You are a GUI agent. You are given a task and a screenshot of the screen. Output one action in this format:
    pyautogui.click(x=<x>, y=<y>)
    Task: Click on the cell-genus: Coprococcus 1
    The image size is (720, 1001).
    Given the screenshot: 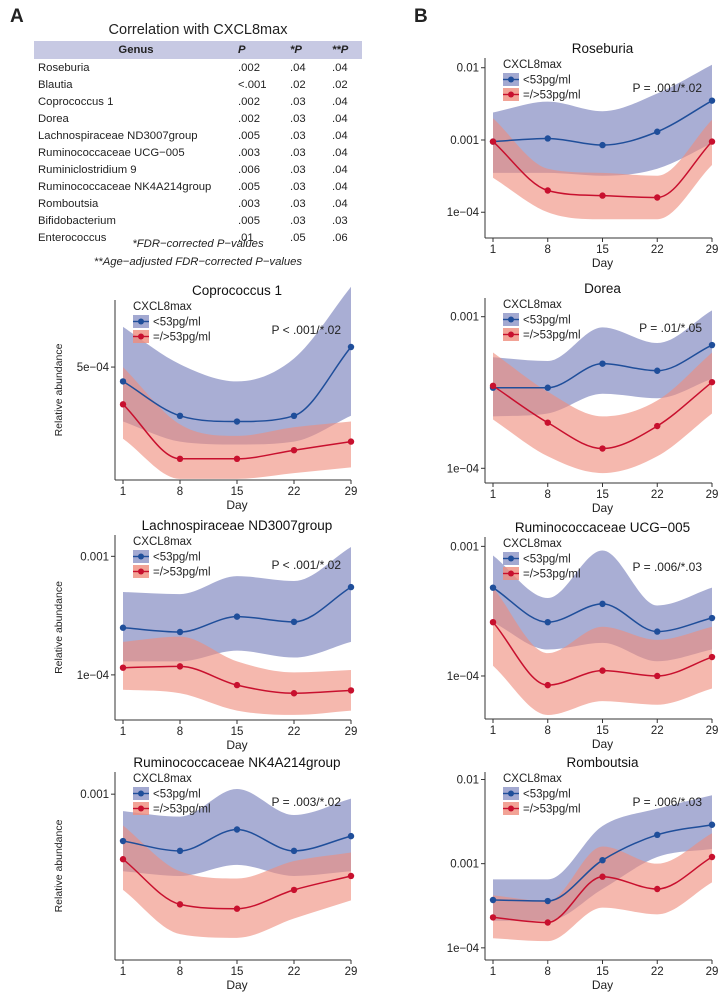 What is the action you would take?
    pyautogui.click(x=76, y=101)
    